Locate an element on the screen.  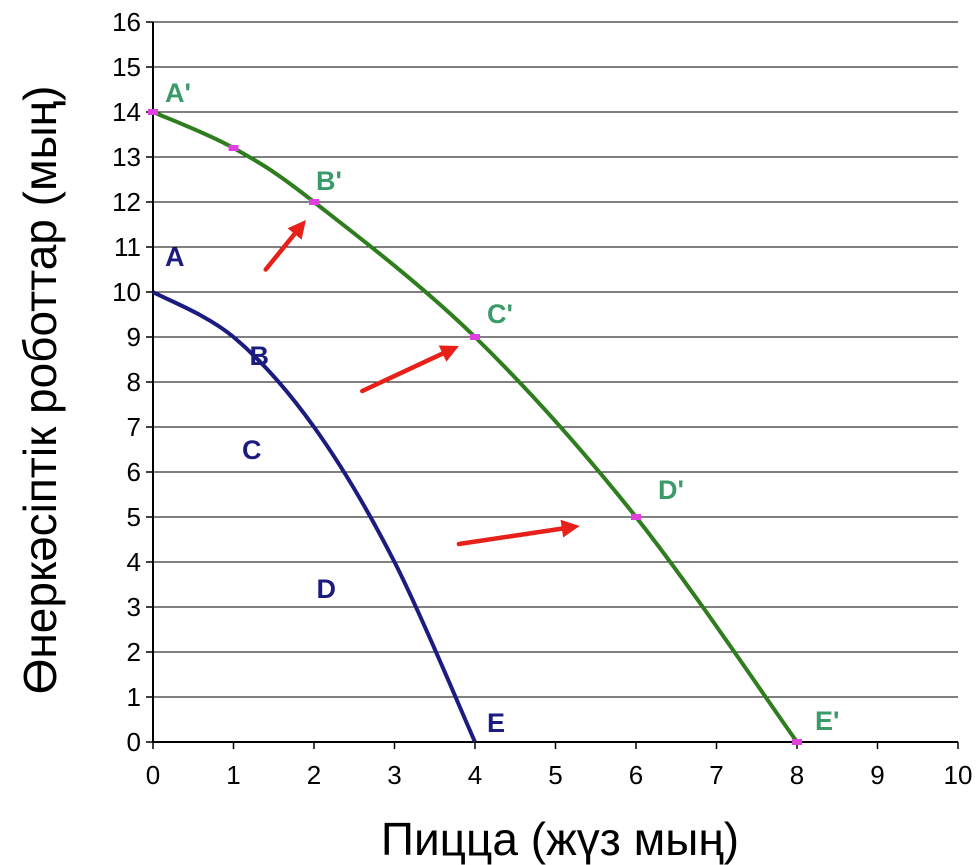
y-tick-label: 13 is located at coordinates (126, 157).